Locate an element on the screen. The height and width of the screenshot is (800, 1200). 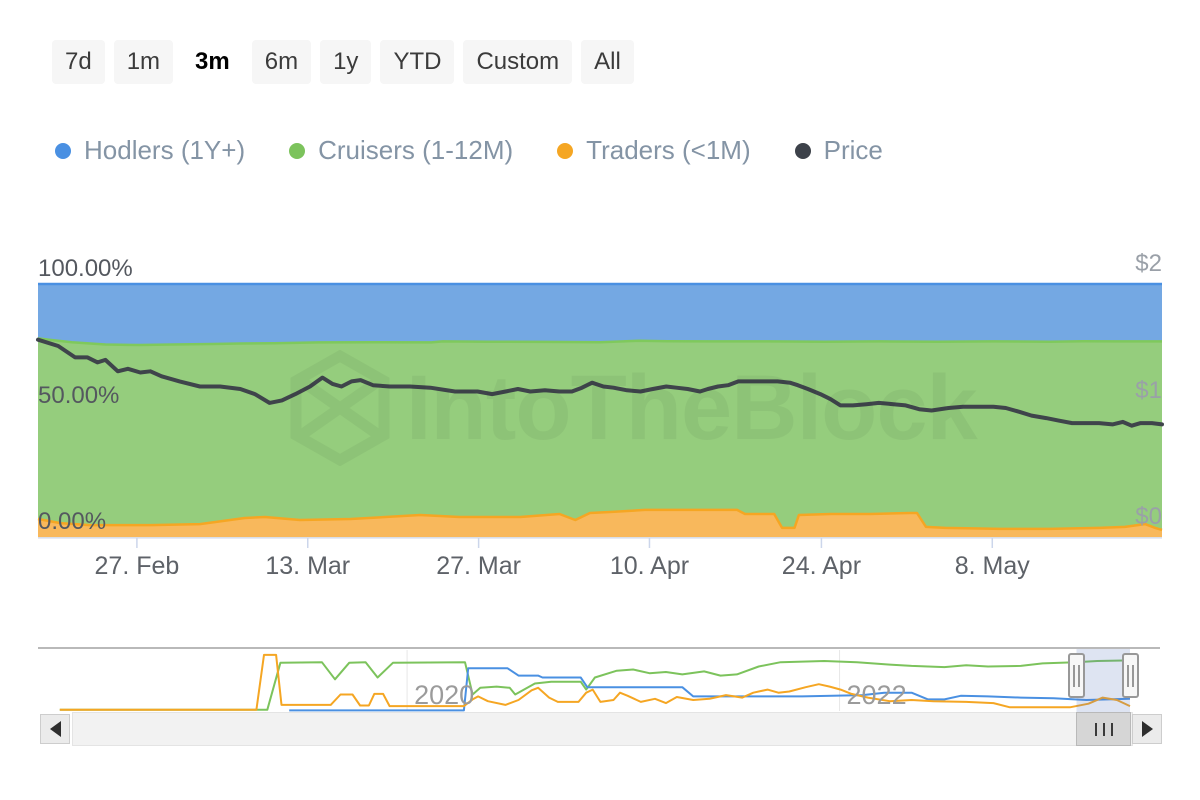
legend-item-hodlers: Hodlers (1Y+) is located at coordinates (150, 150).